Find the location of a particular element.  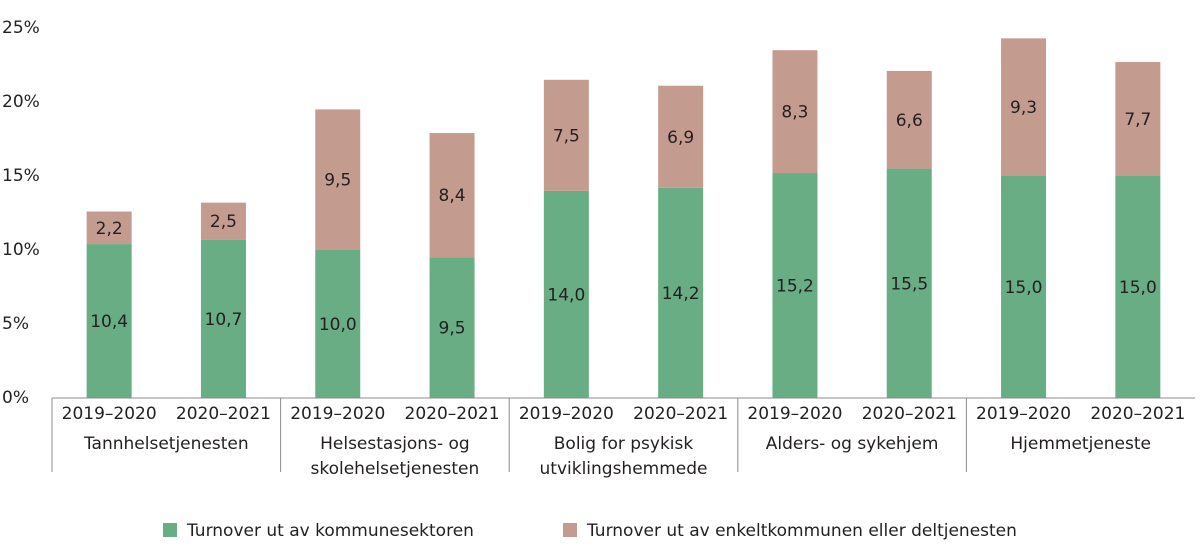

y-tick-label: 0% is located at coordinates (15, 398).